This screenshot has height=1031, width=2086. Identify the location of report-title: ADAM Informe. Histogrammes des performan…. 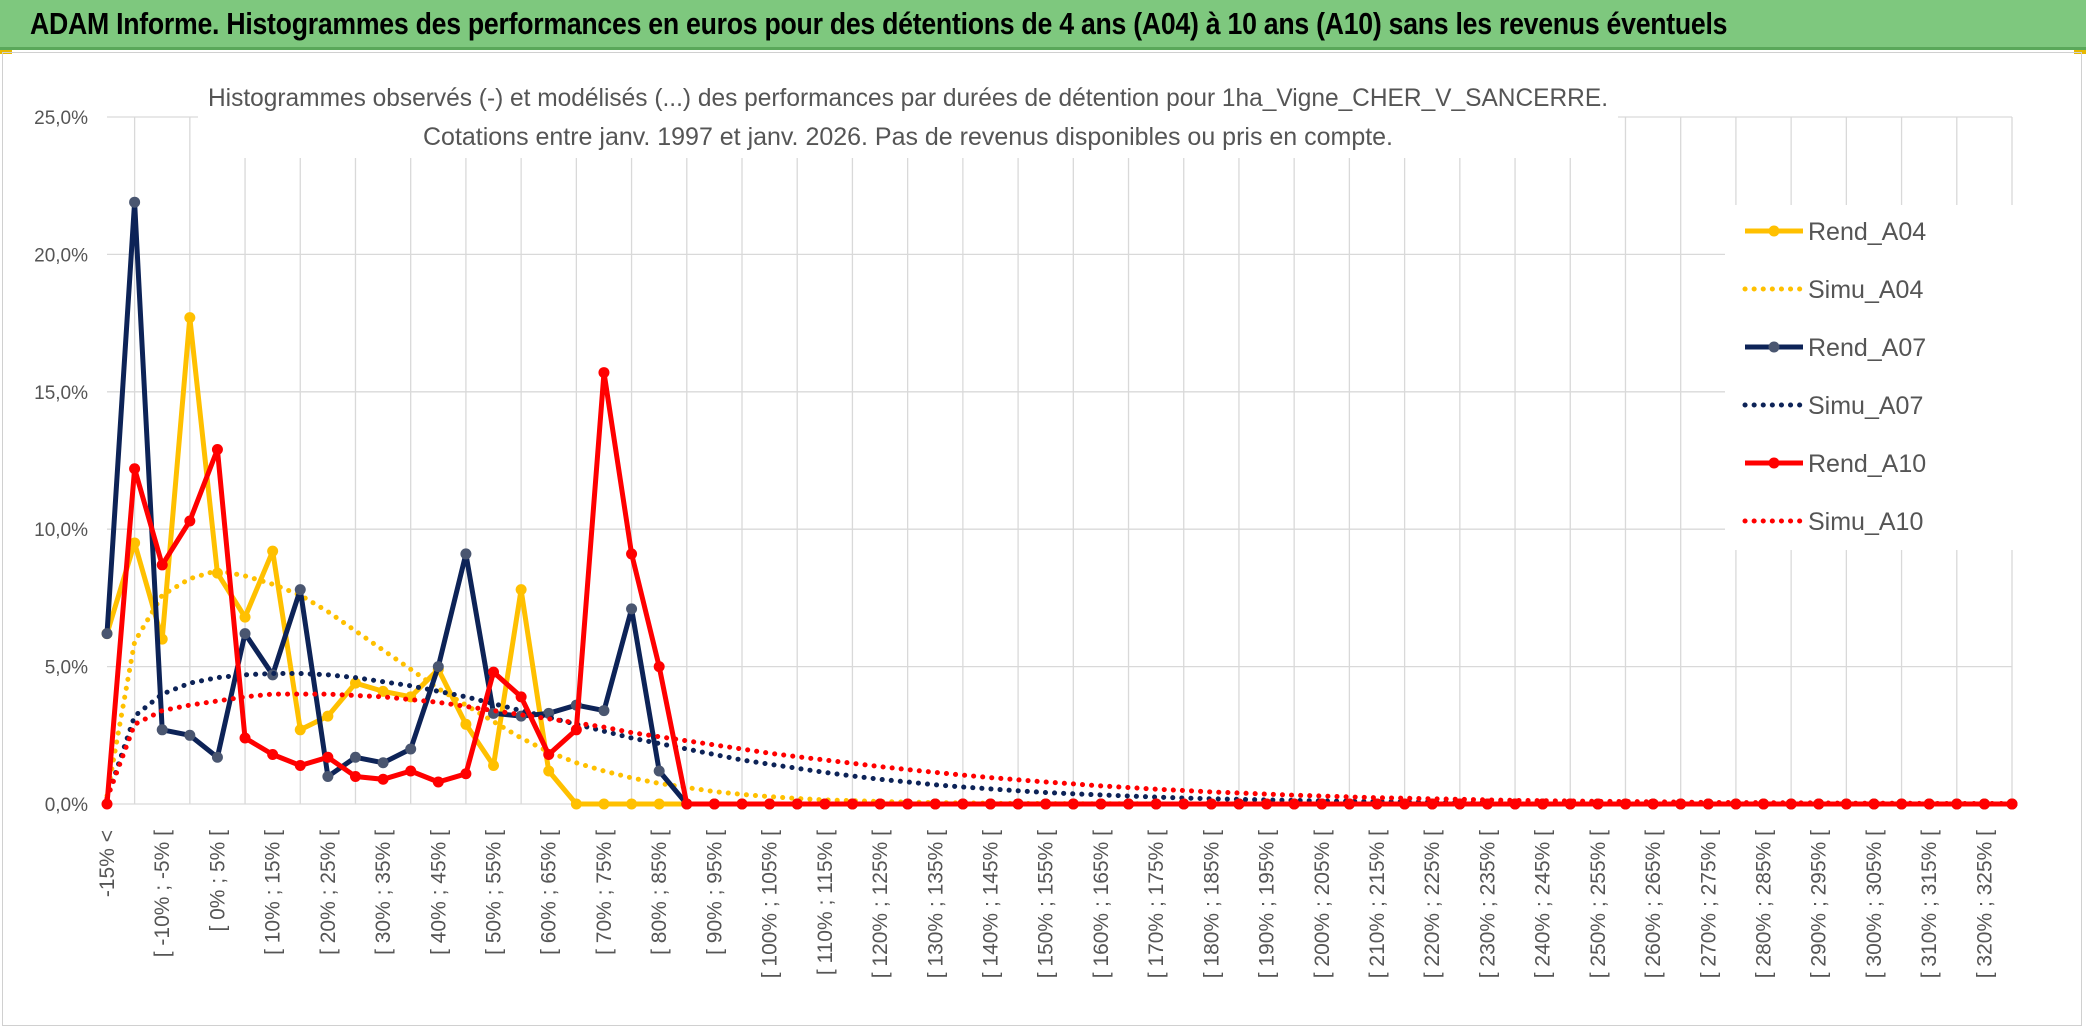
(879, 23).